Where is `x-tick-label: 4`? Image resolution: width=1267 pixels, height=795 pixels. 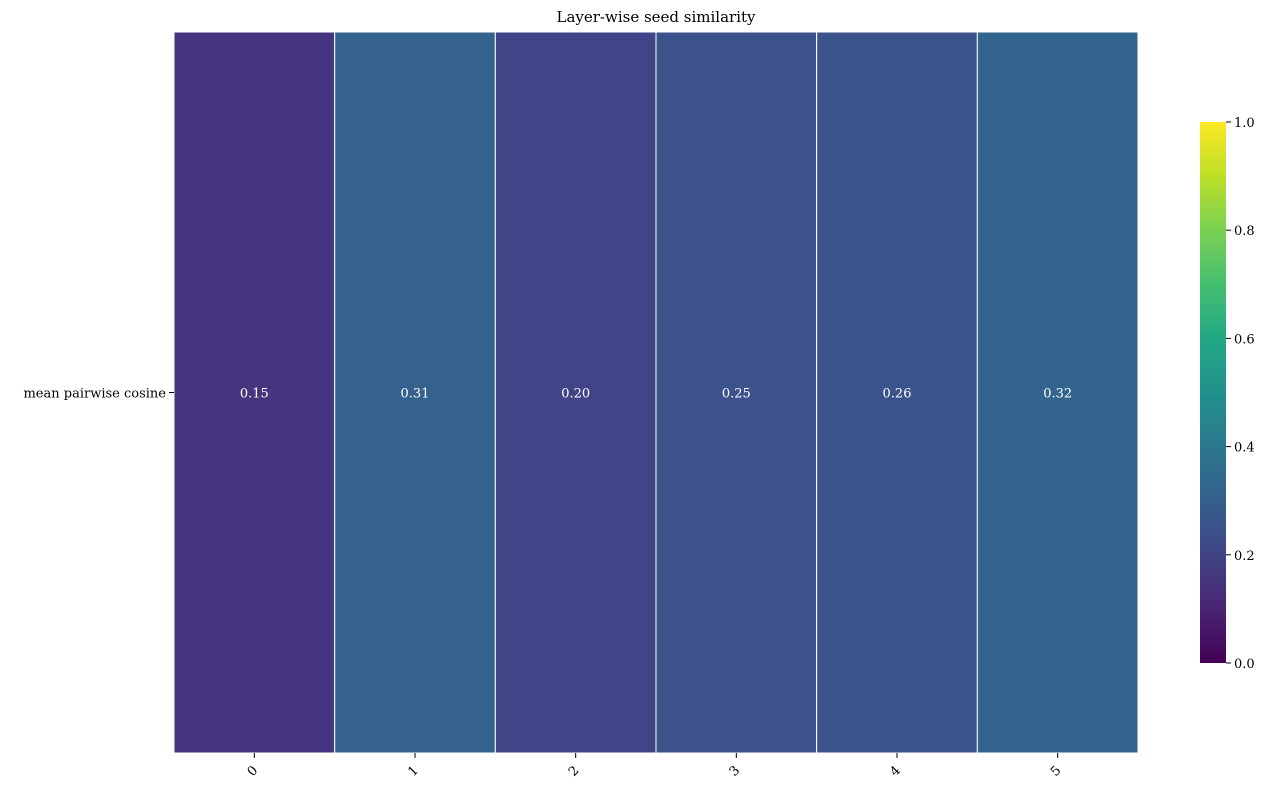
x-tick-label: 4 is located at coordinates (895, 771).